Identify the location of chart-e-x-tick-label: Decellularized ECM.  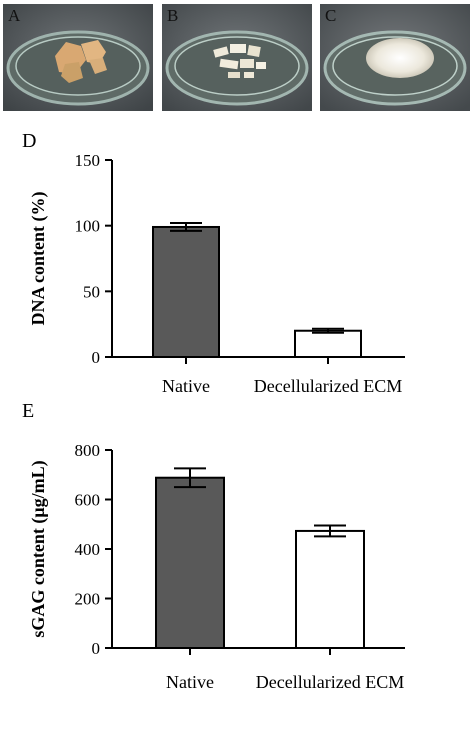
(330, 682).